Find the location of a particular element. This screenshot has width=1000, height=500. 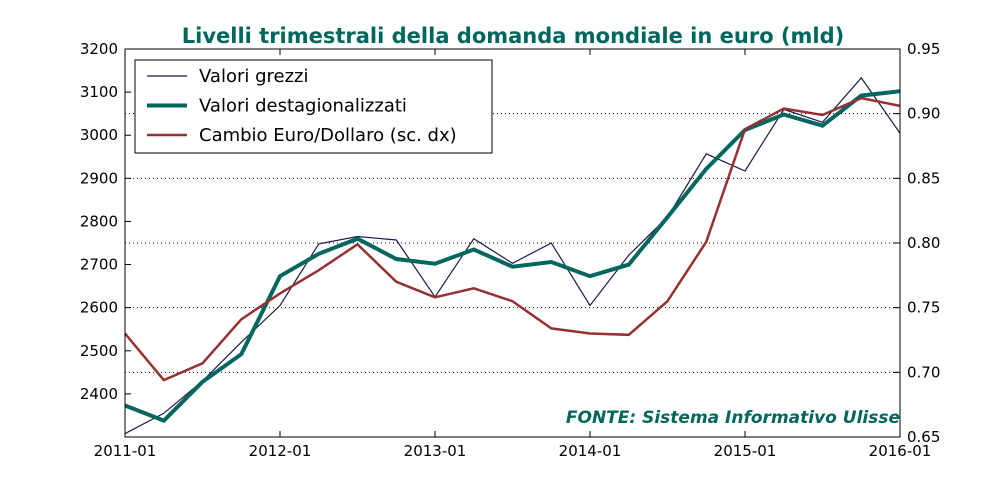

y-left-tick-label: 3100 is located at coordinates (99, 92).